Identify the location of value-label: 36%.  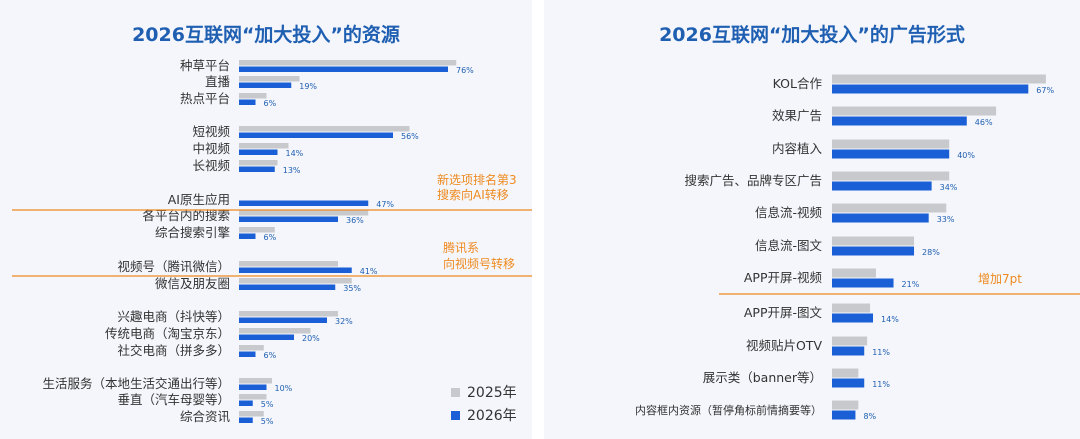
(355, 220).